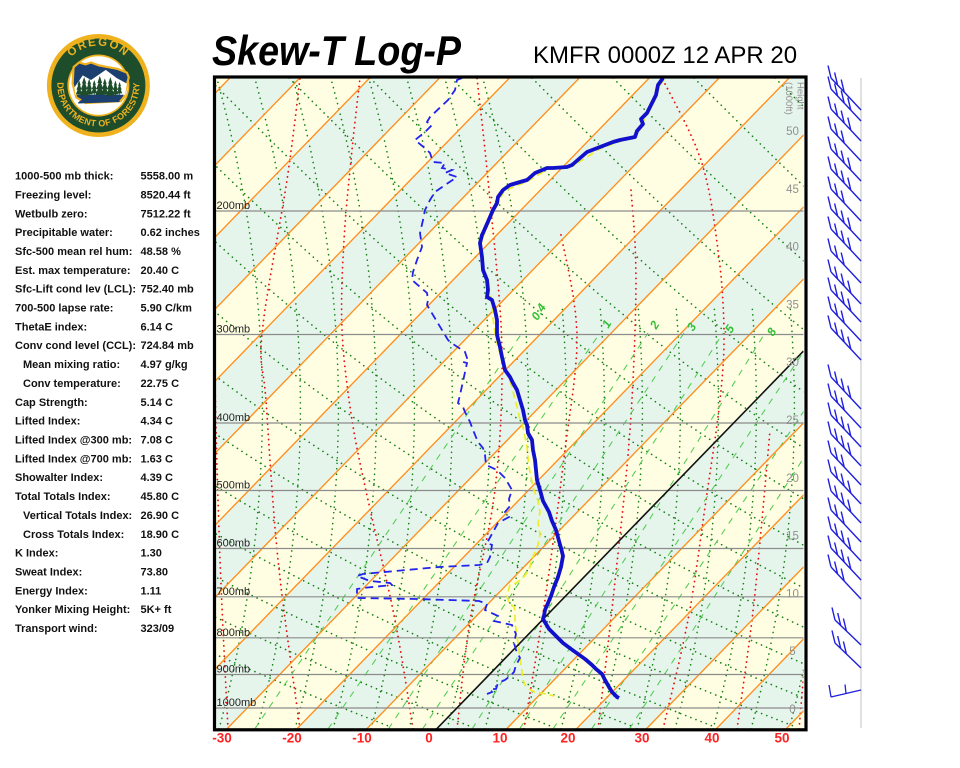 The height and width of the screenshot is (768, 960). What do you see at coordinates (166, 195) in the screenshot?
I see `svg-text: 8520.44 ft` at bounding box center [166, 195].